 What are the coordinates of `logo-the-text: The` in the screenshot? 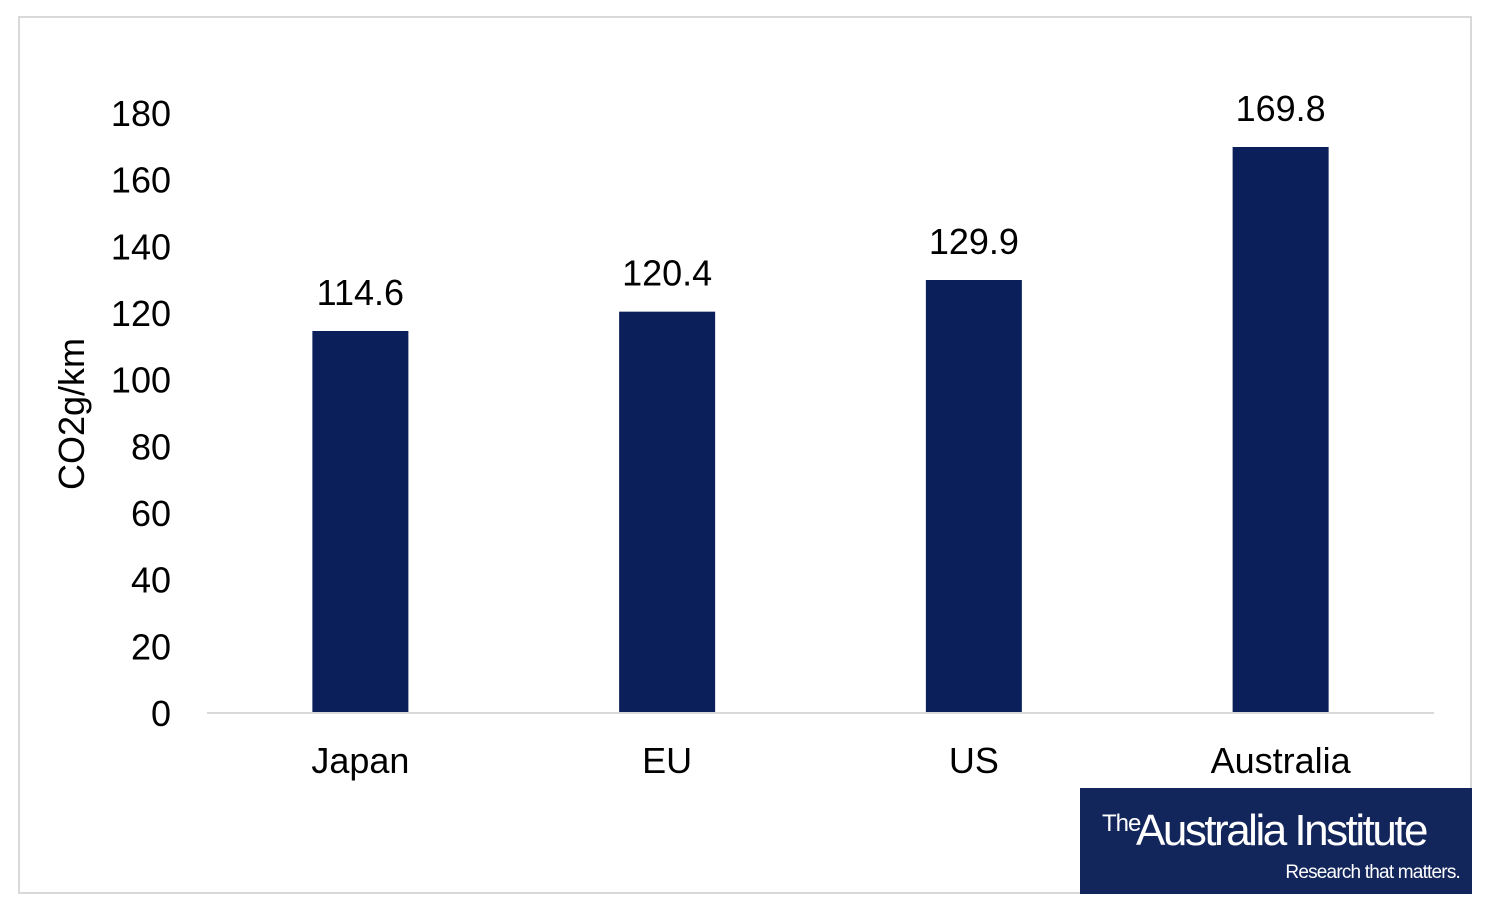 It's located at (1121, 823).